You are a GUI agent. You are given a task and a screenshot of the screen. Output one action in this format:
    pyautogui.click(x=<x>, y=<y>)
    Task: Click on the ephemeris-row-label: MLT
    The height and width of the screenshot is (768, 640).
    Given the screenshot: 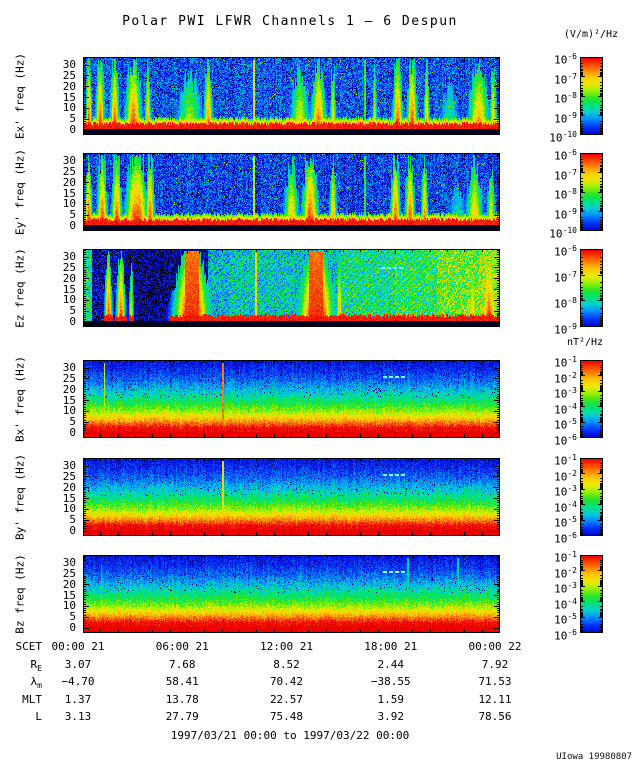 What is the action you would take?
    pyautogui.click(x=32, y=699)
    